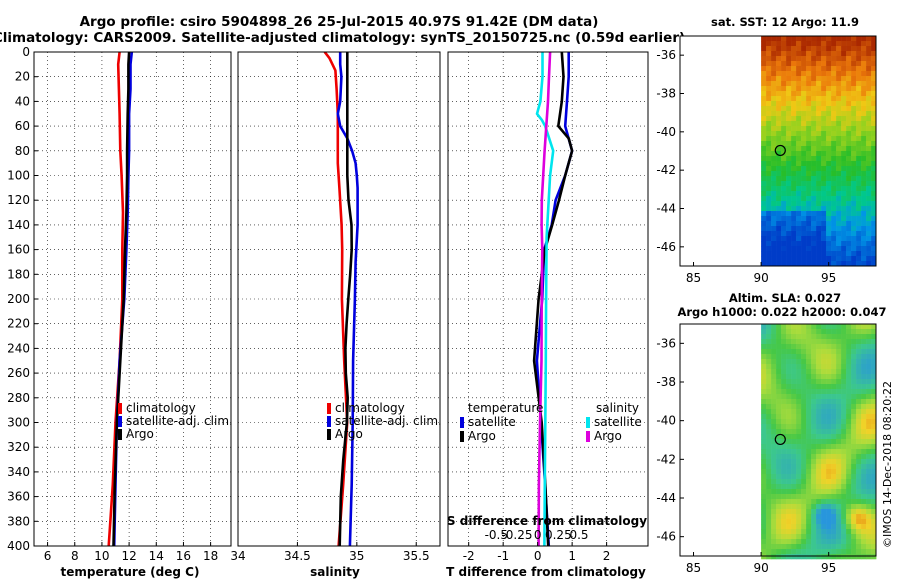 This screenshot has width=900, height=580. What do you see at coordinates (666, 209) in the screenshot?
I see `lat-tick-label: -44` at bounding box center [666, 209].